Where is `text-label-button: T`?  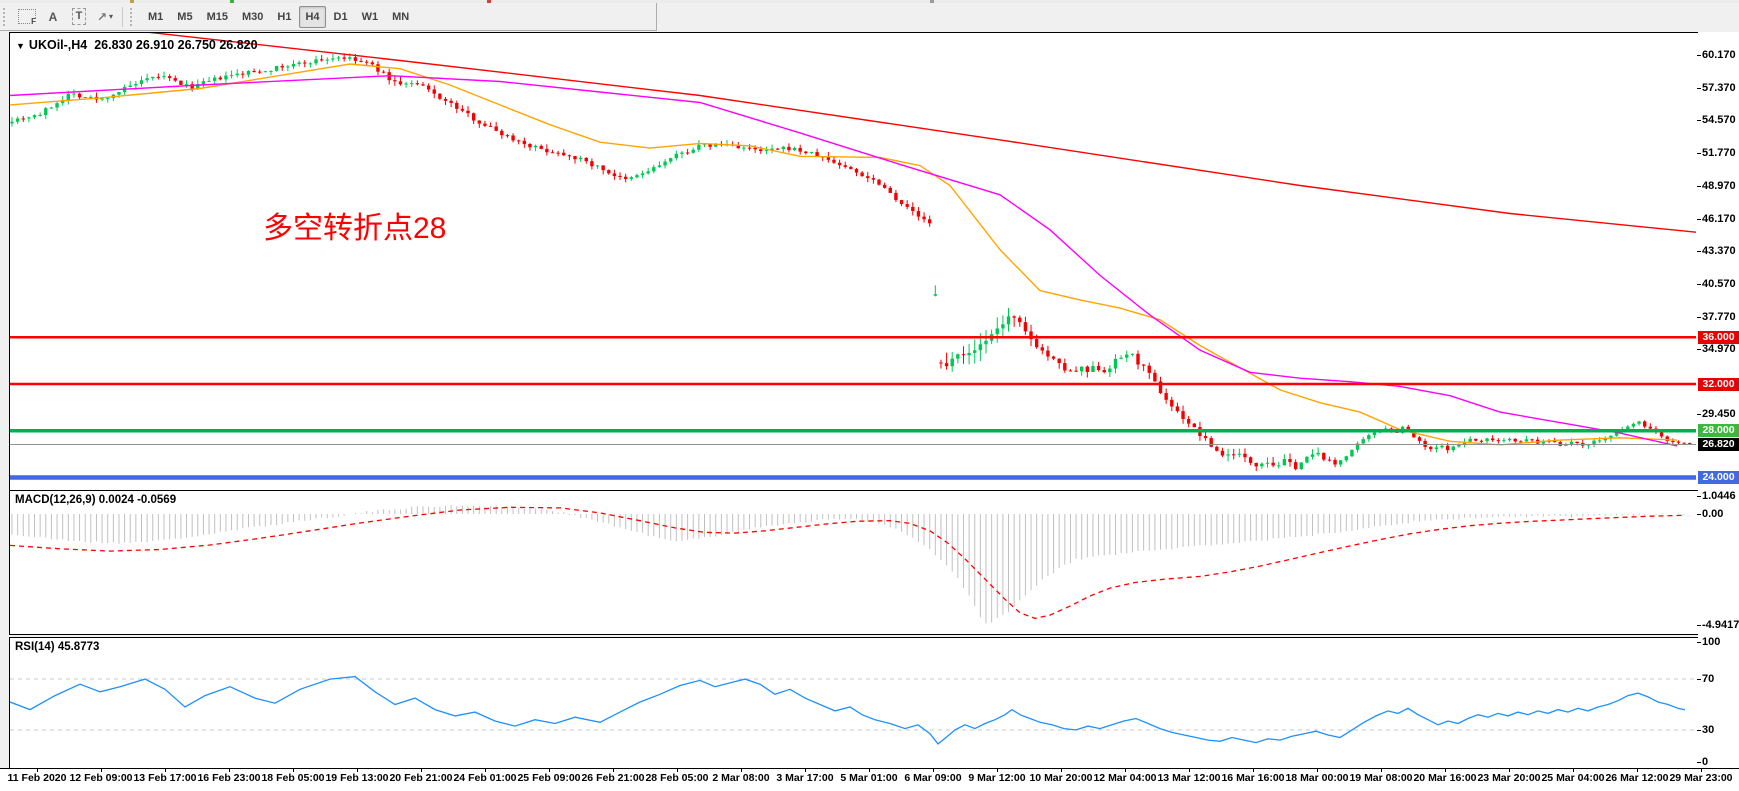
text-label-button: T is located at coordinates (79, 17).